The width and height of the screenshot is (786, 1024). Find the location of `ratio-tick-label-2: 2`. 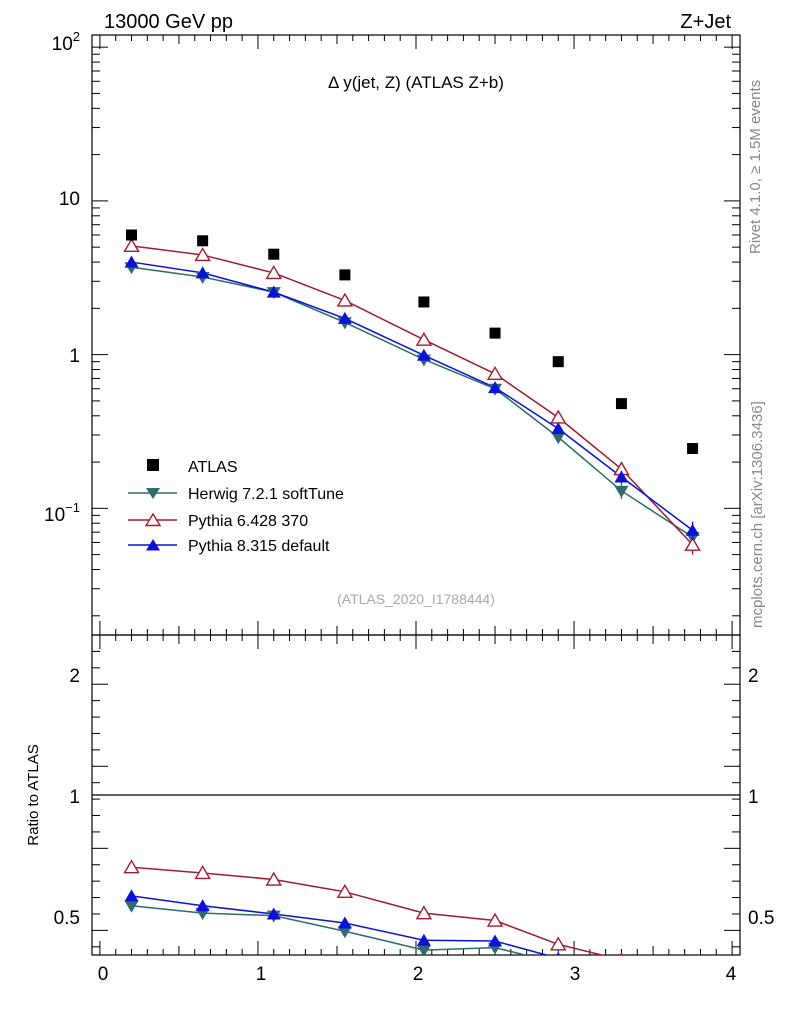

ratio-tick-label-2: 2 is located at coordinates (74, 676).